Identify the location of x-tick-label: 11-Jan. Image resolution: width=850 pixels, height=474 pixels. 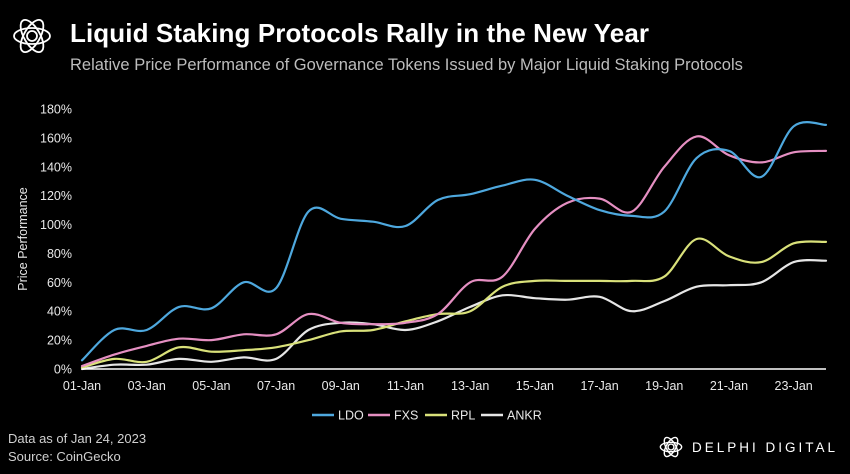
(405, 386).